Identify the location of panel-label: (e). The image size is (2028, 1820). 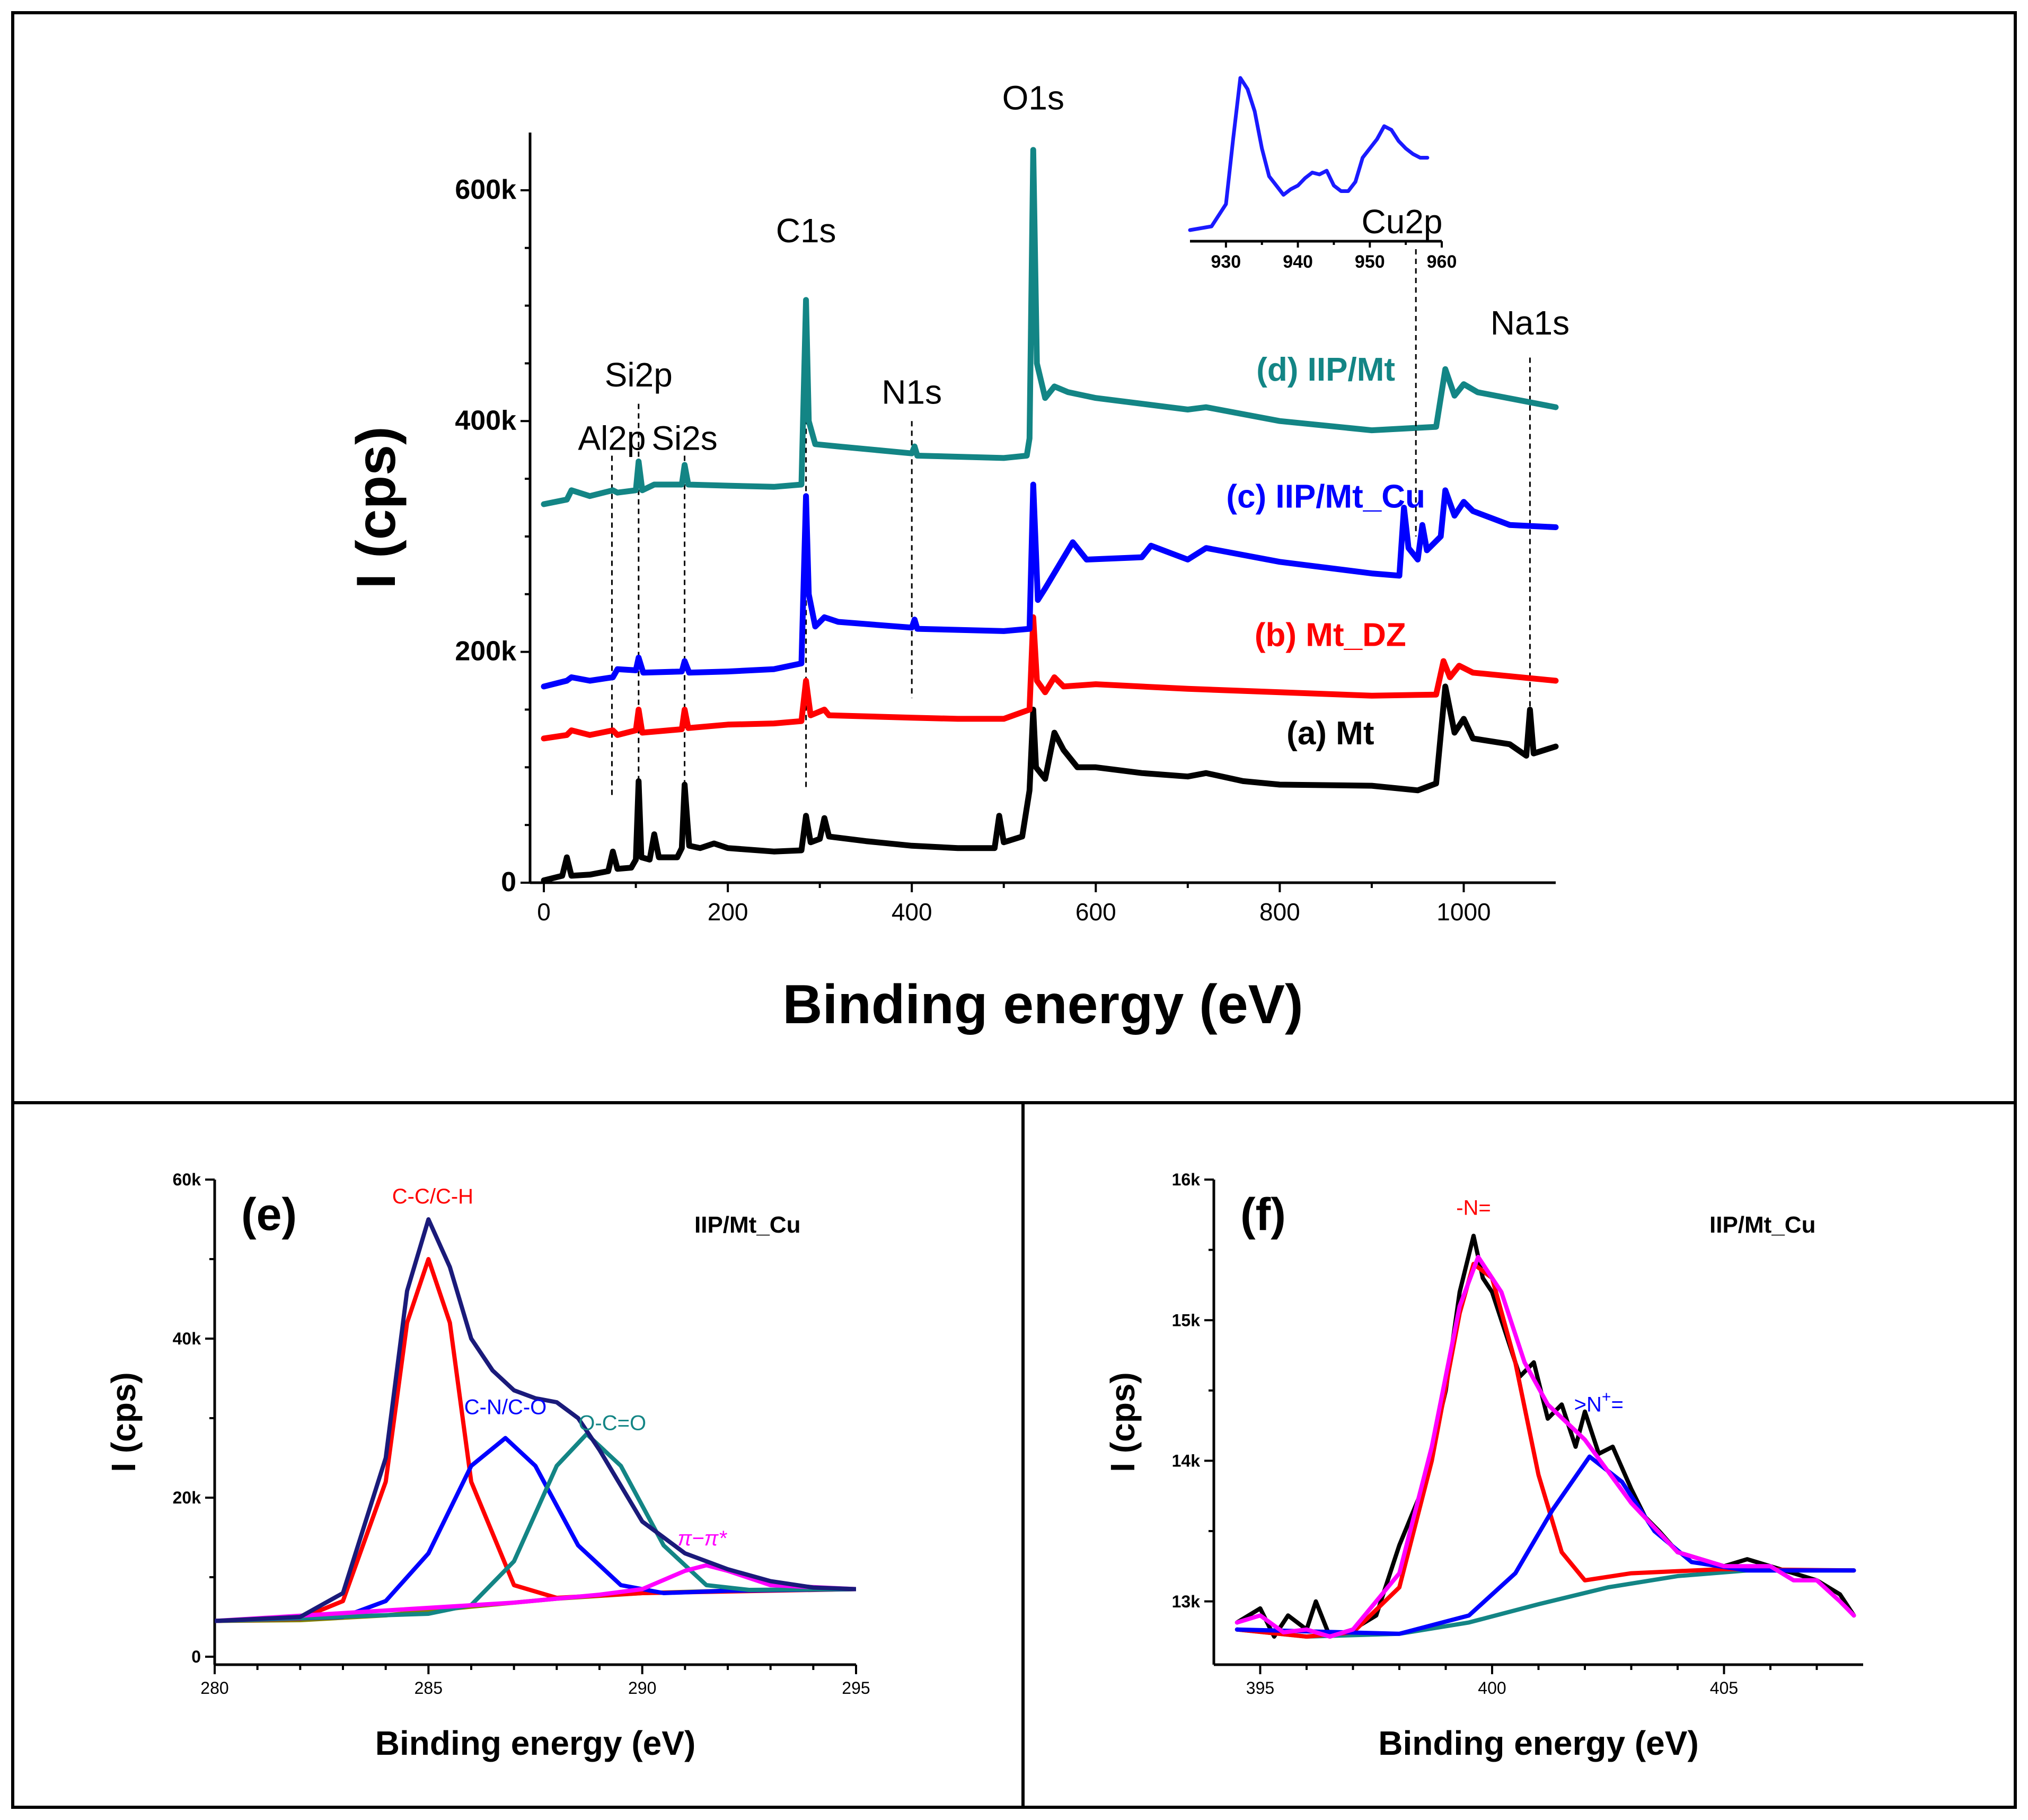
(269, 1214).